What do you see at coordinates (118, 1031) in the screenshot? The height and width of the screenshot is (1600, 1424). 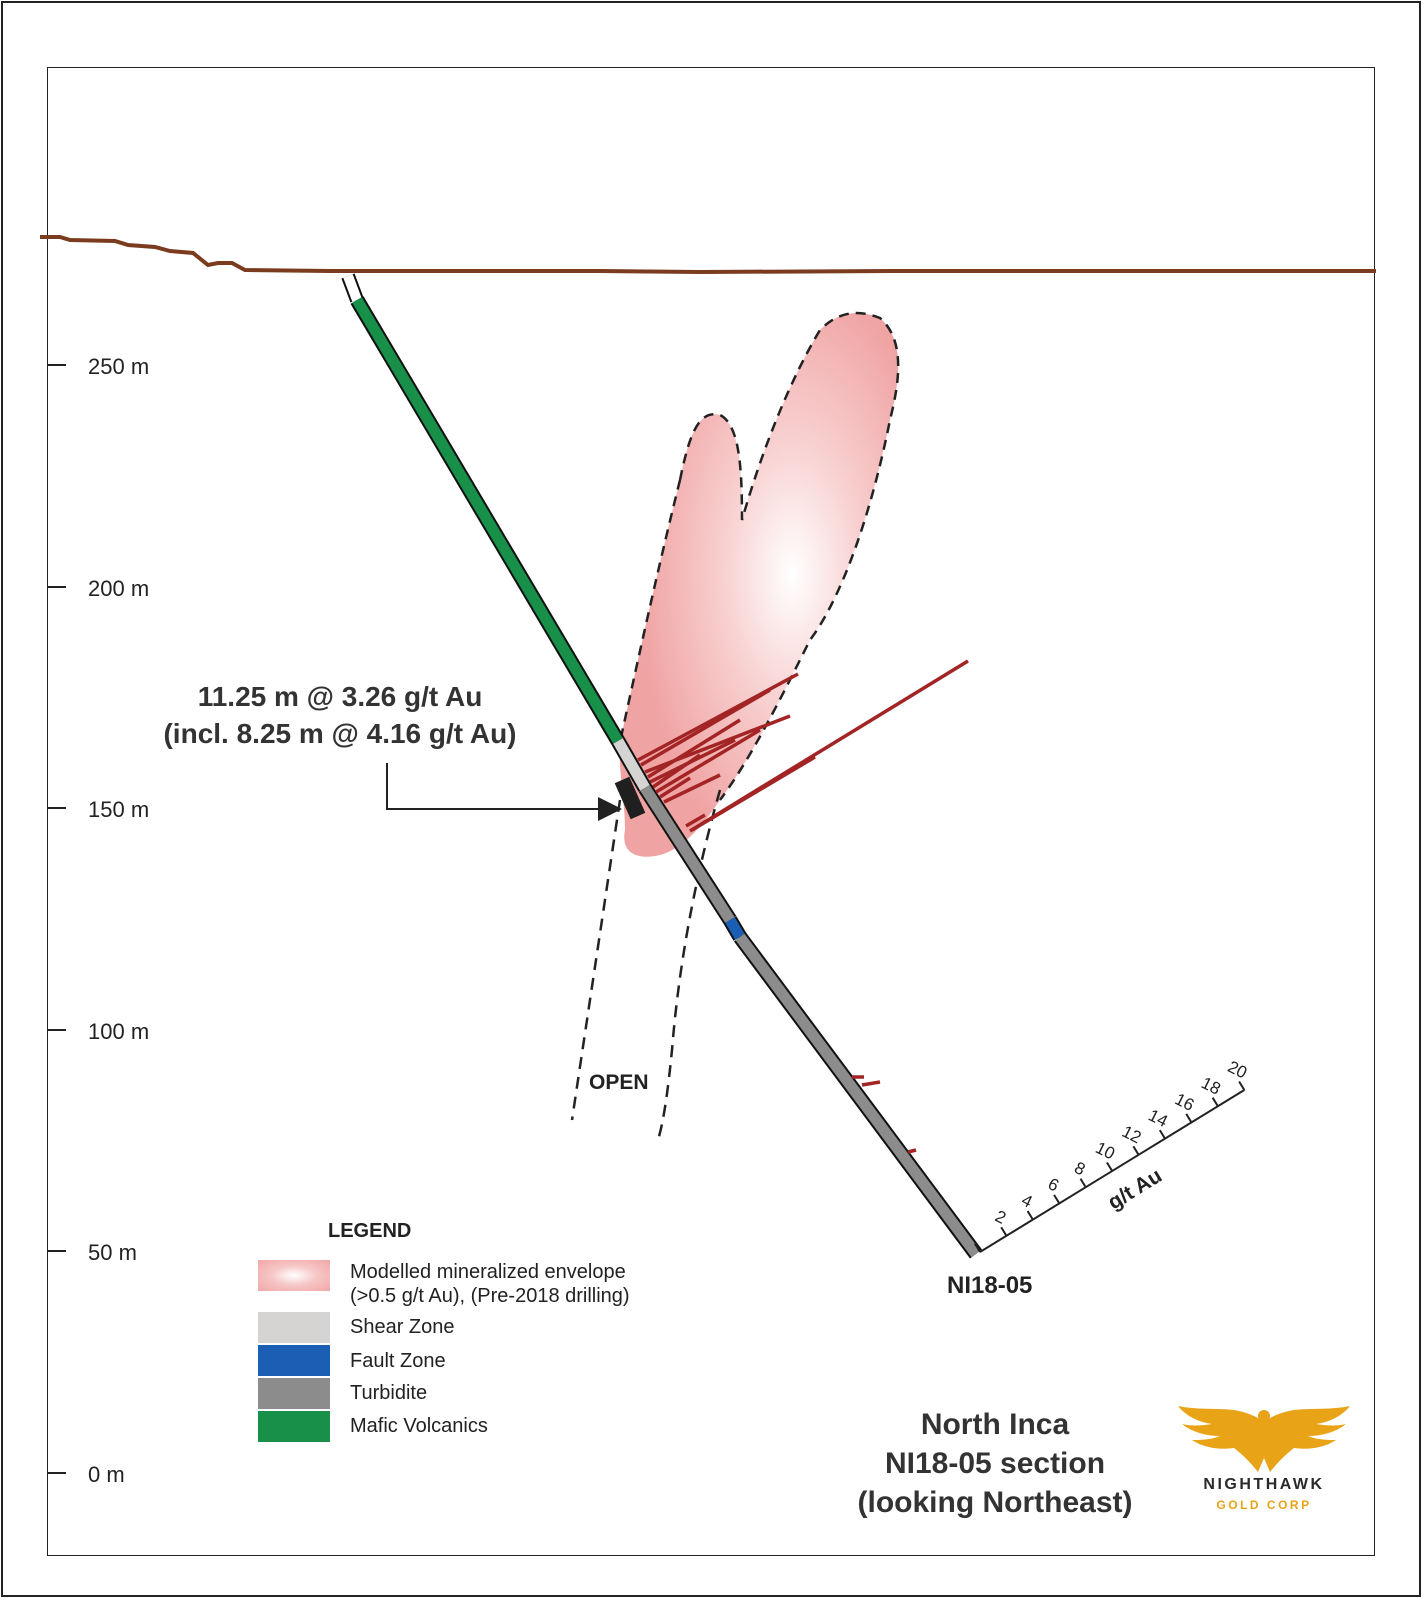 I see `depth-tick-label: 100 m` at bounding box center [118, 1031].